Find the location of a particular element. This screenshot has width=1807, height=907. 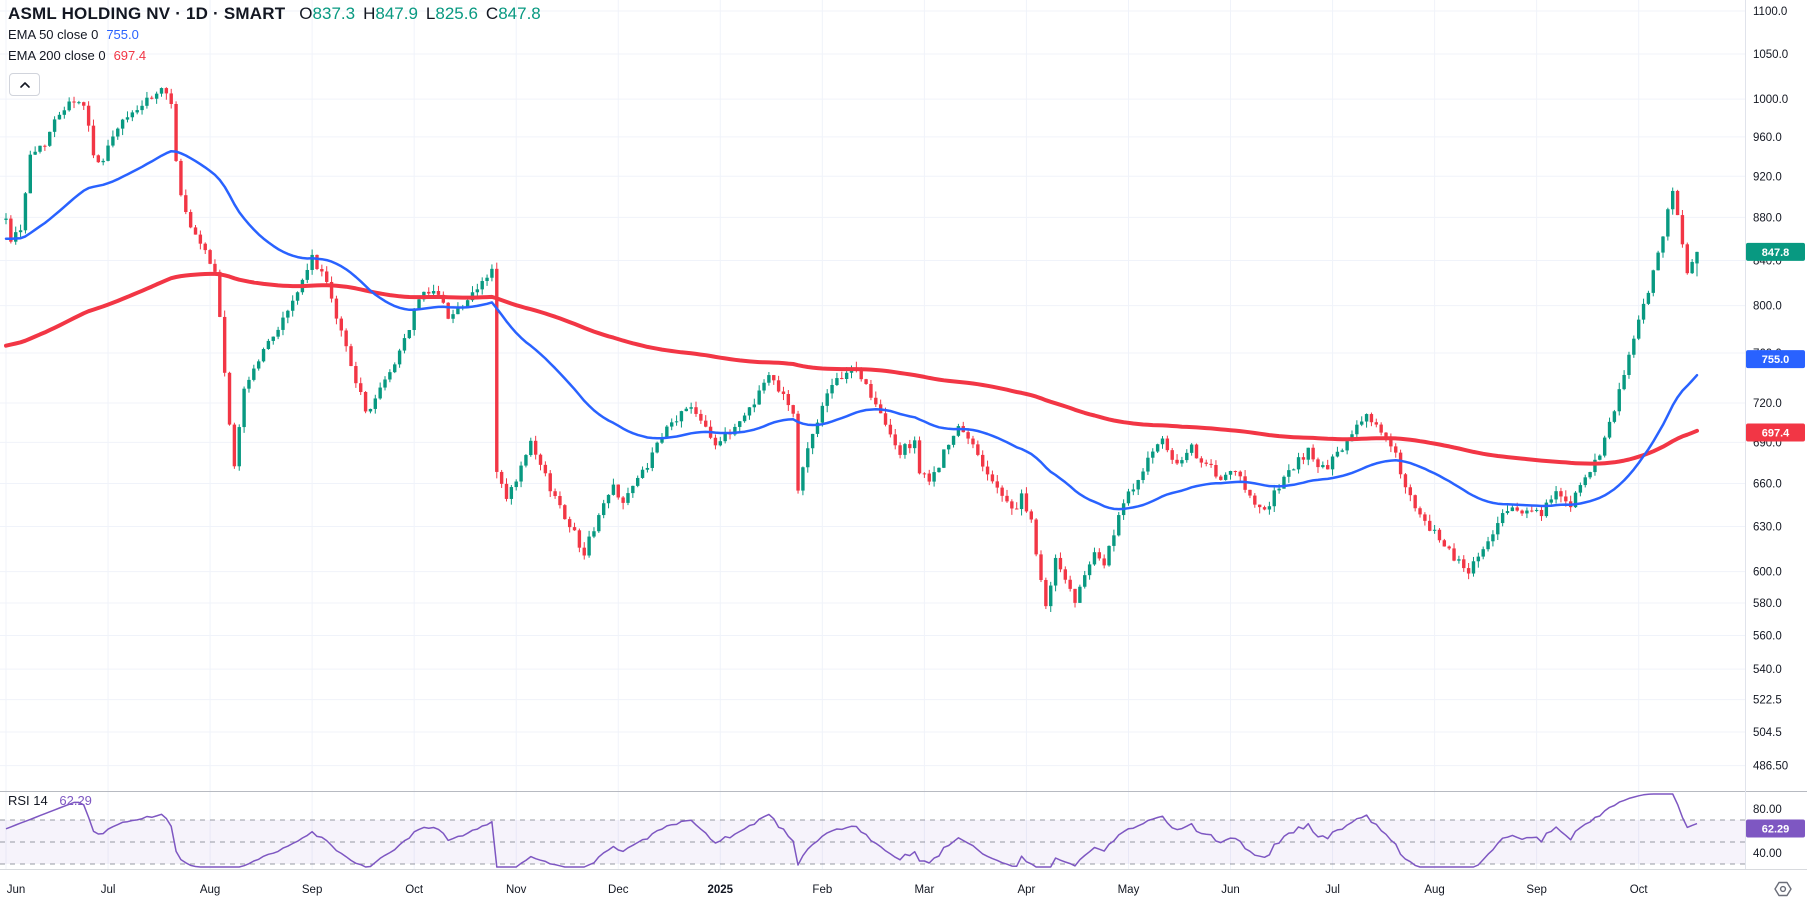

price-tick-label: 580.0 is located at coordinates (1767, 604).